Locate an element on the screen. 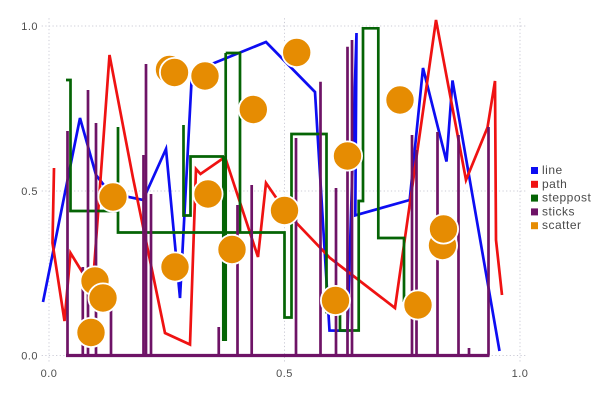 This screenshot has height=405, width=600. svg-text: scatter is located at coordinates (562, 225).